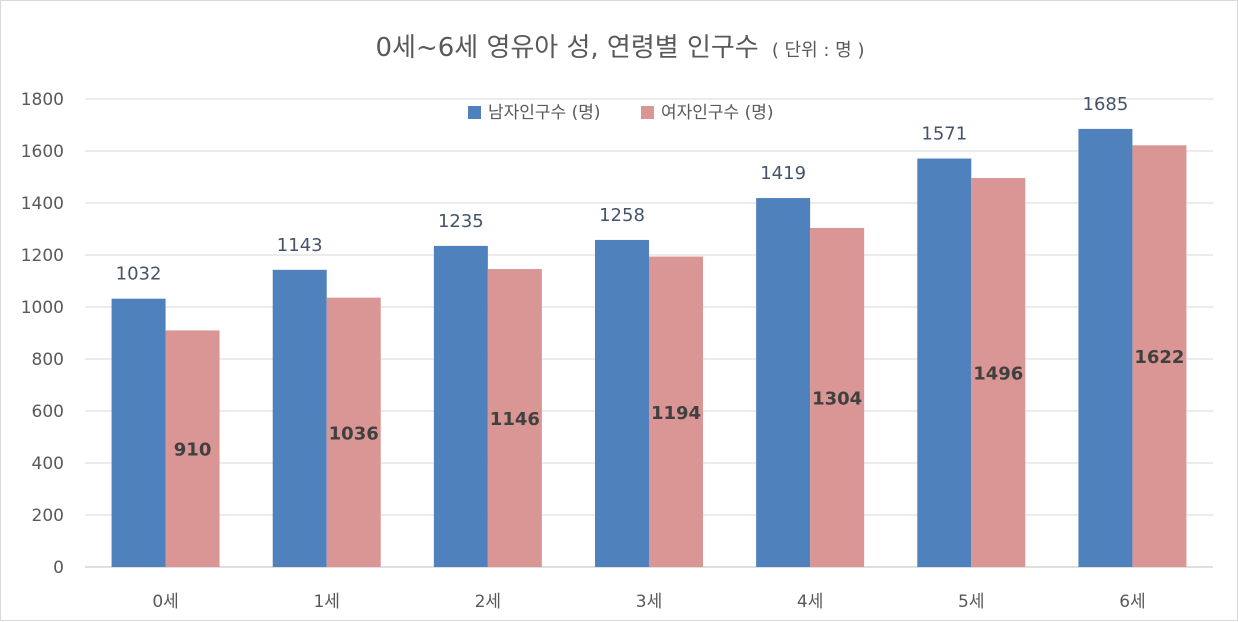 Image resolution: width=1238 pixels, height=622 pixels. Describe the element at coordinates (621, 113) in the screenshot. I see `legend: 남자인구수 (명) 여자인구수 (명)` at that location.